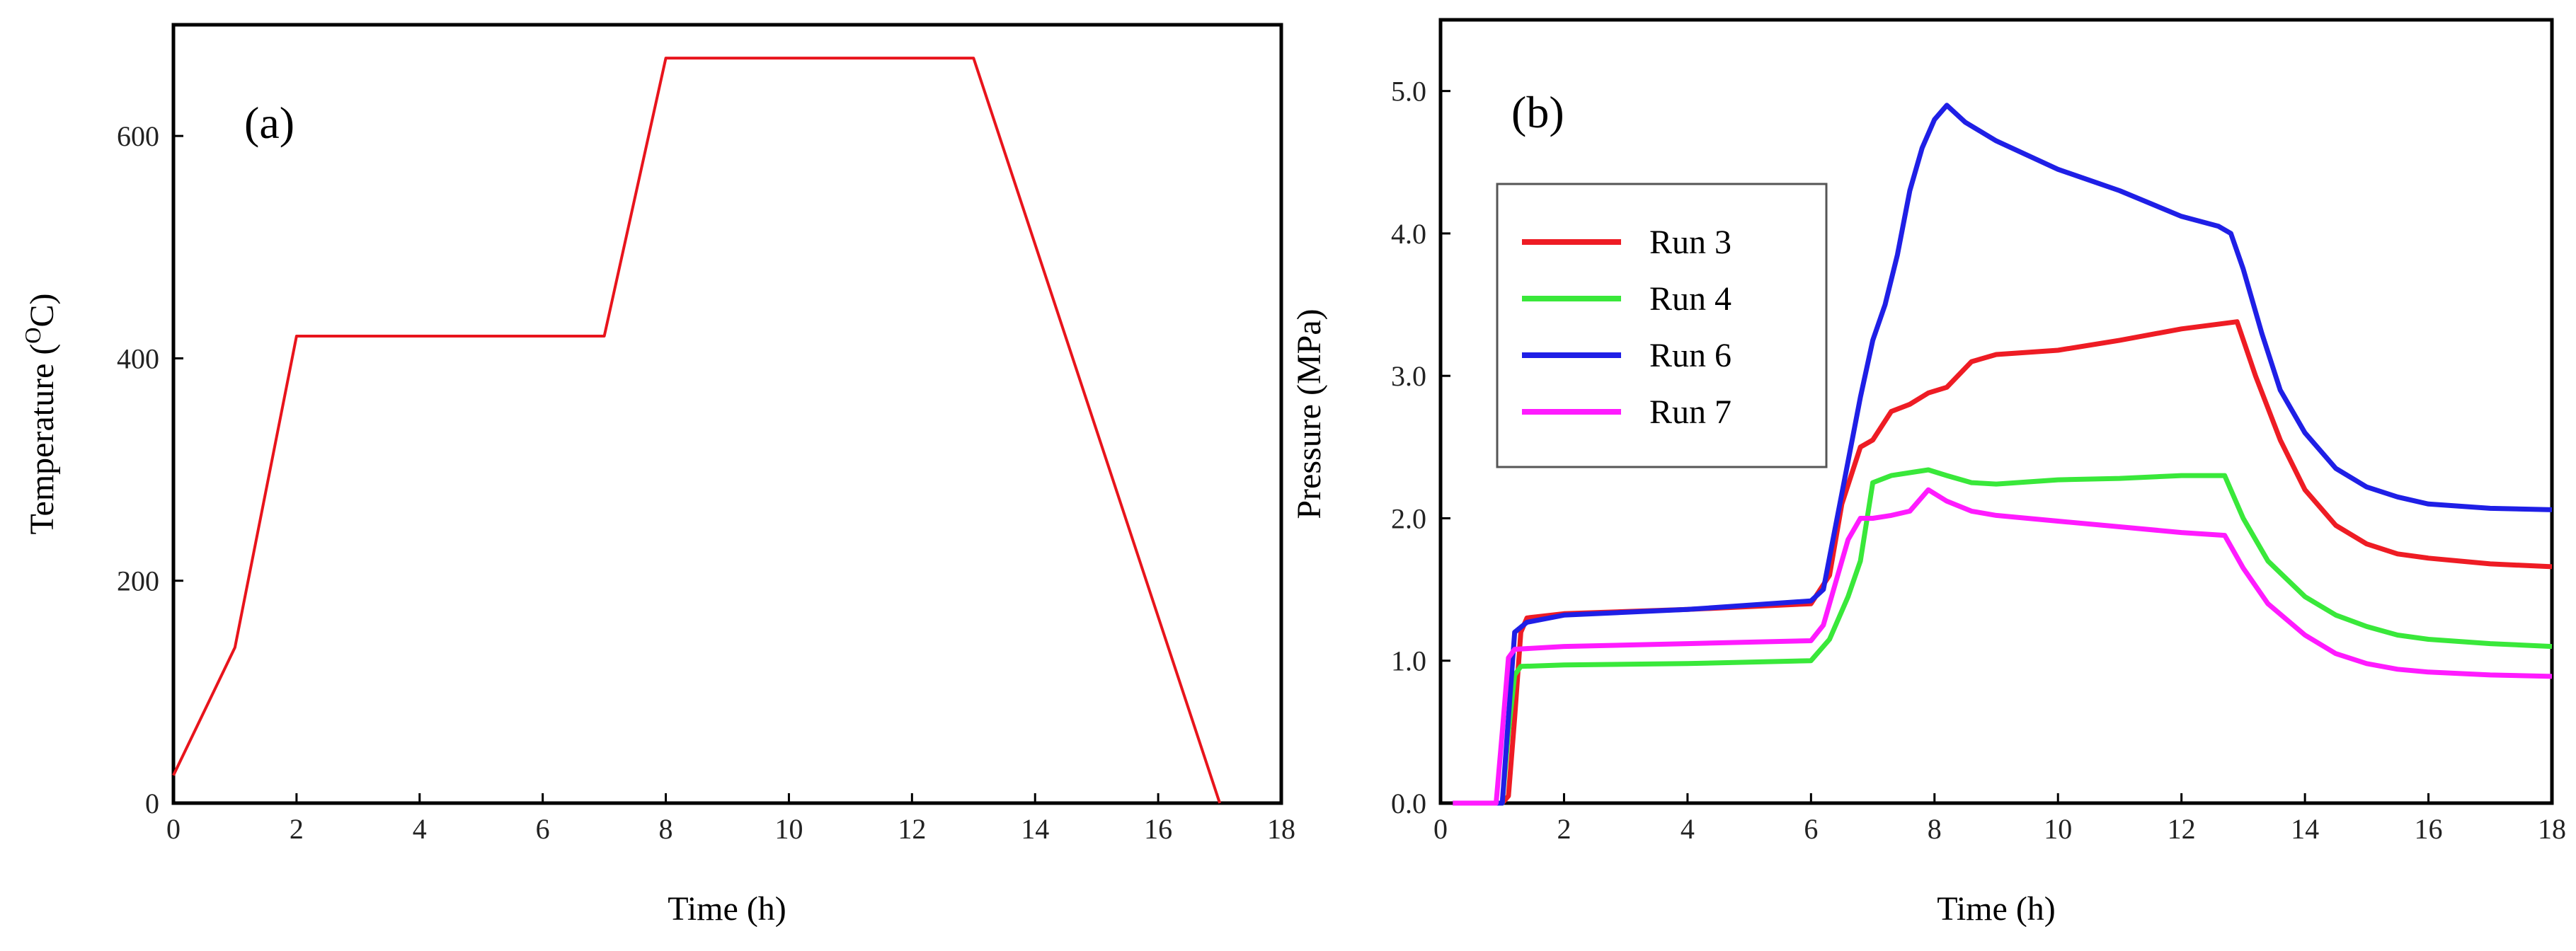 The image size is (2576, 951). Describe the element at coordinates (1935, 829) in the screenshot. I see `panel-b-x-tick-label: 8` at that location.